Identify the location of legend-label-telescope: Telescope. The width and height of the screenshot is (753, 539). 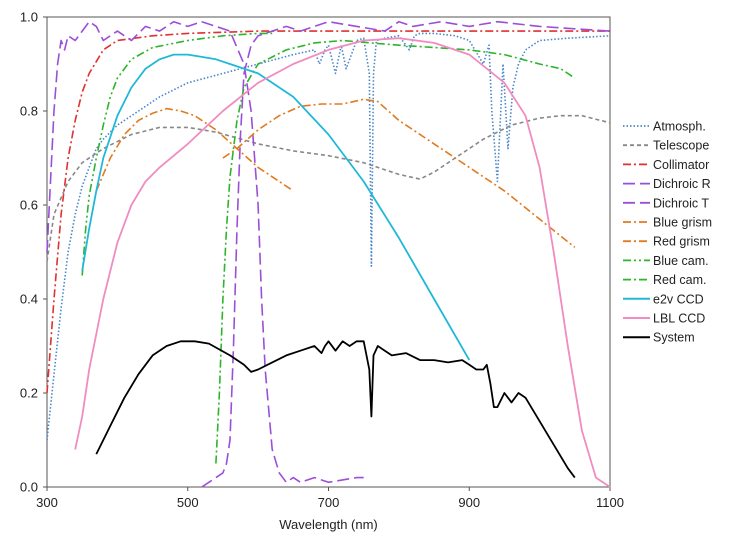
(681, 146).